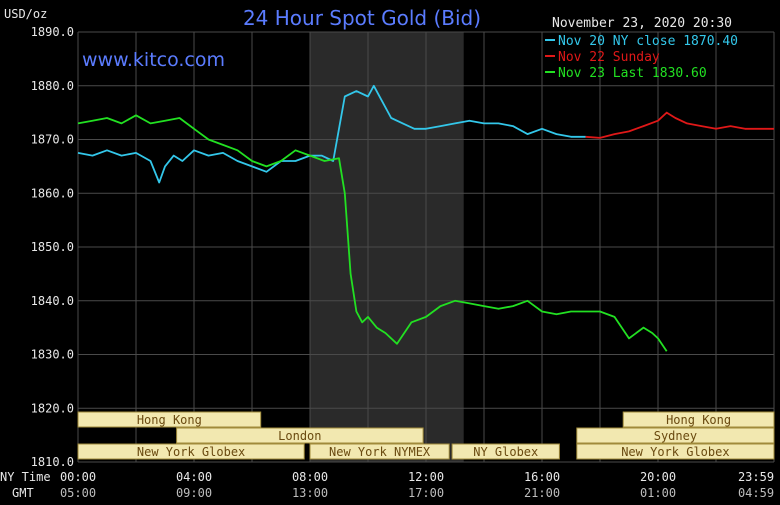 The height and width of the screenshot is (505, 780). What do you see at coordinates (52, 247) in the screenshot?
I see `y-tick-label: 1850.0` at bounding box center [52, 247].